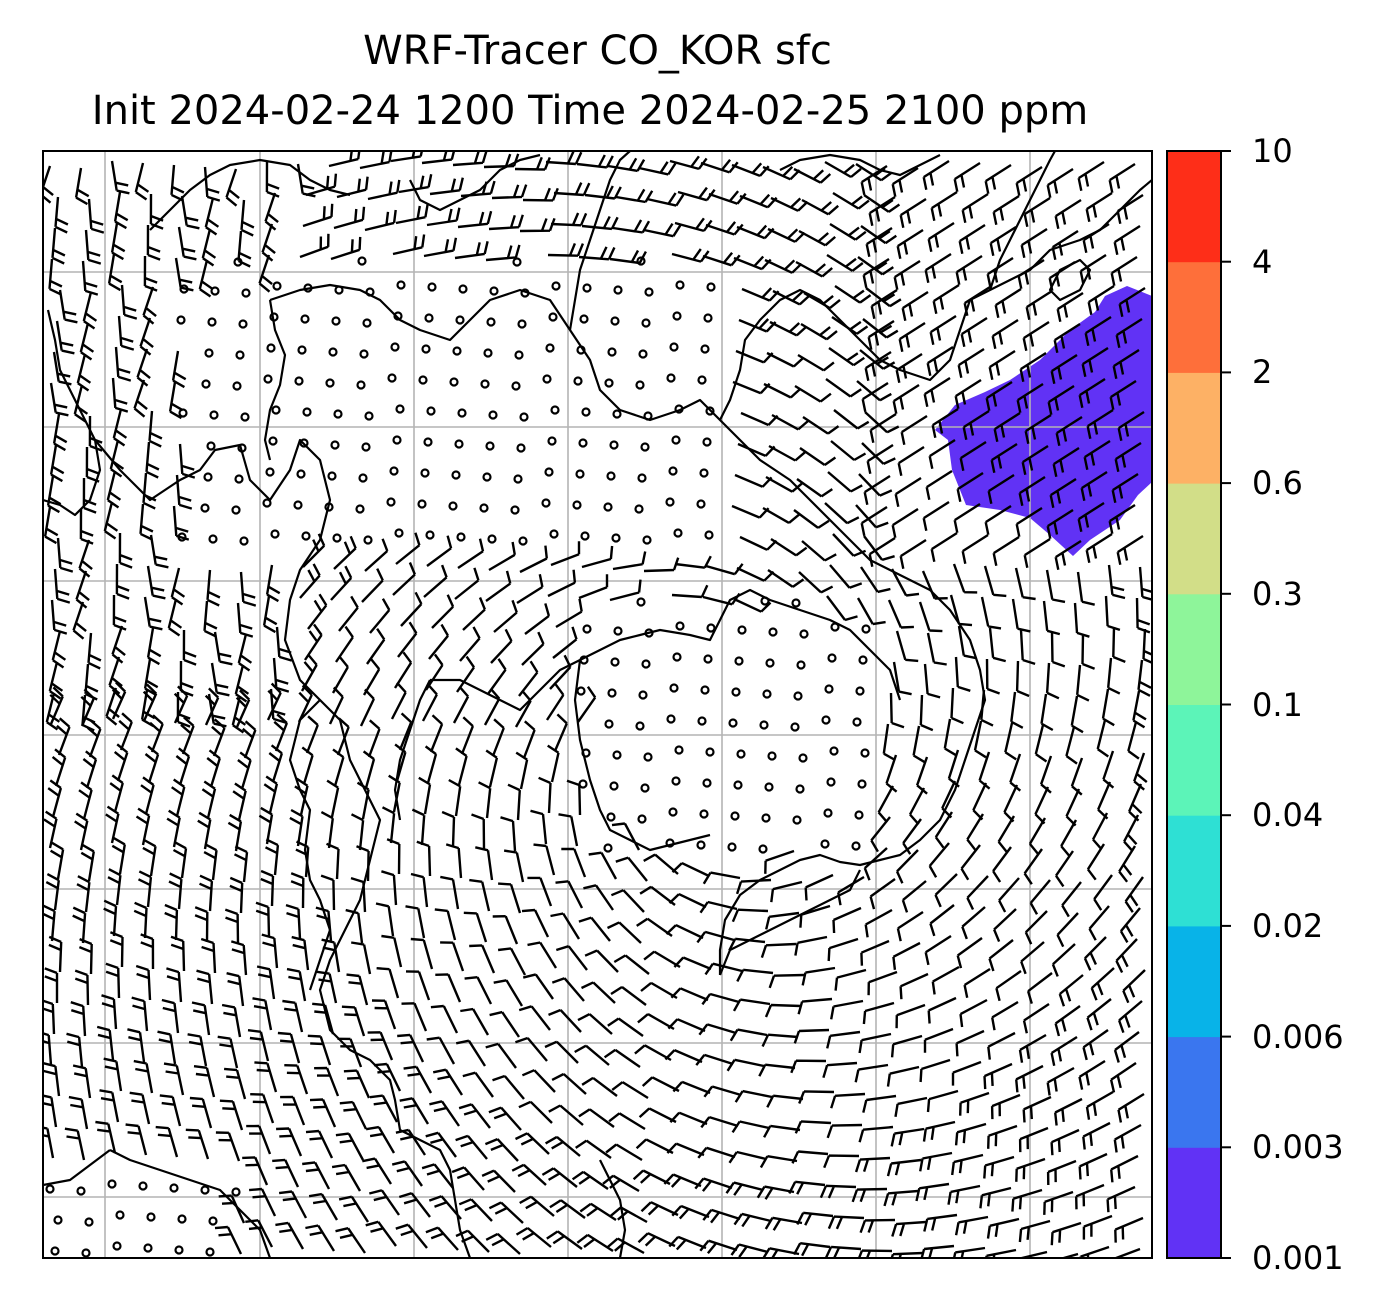 The image size is (1400, 1313). Describe the element at coordinates (1277, 704) in the screenshot. I see `colorbar-tick-label: 0.1` at that location.